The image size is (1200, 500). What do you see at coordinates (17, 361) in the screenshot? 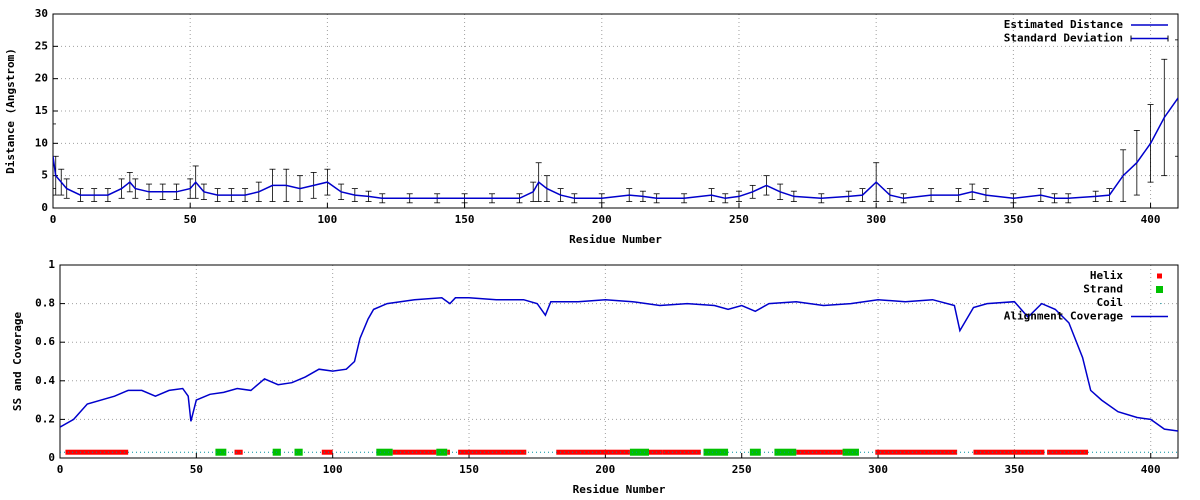
I see `y-axis-label: SS and Coverage` at bounding box center [17, 361].